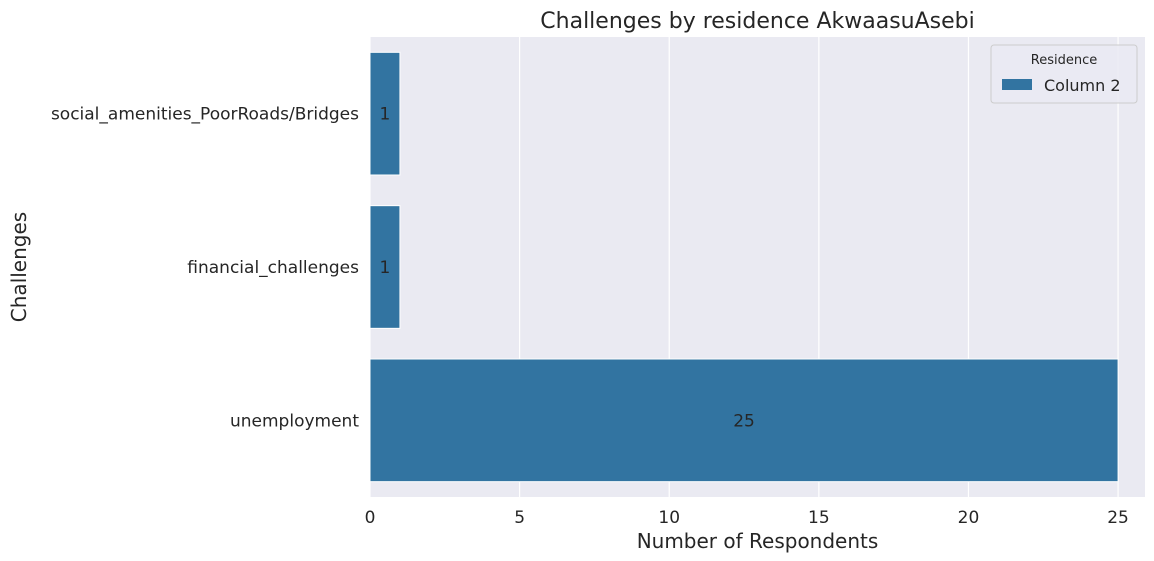  I want to click on x-tick-label: 5, so click(519, 518).